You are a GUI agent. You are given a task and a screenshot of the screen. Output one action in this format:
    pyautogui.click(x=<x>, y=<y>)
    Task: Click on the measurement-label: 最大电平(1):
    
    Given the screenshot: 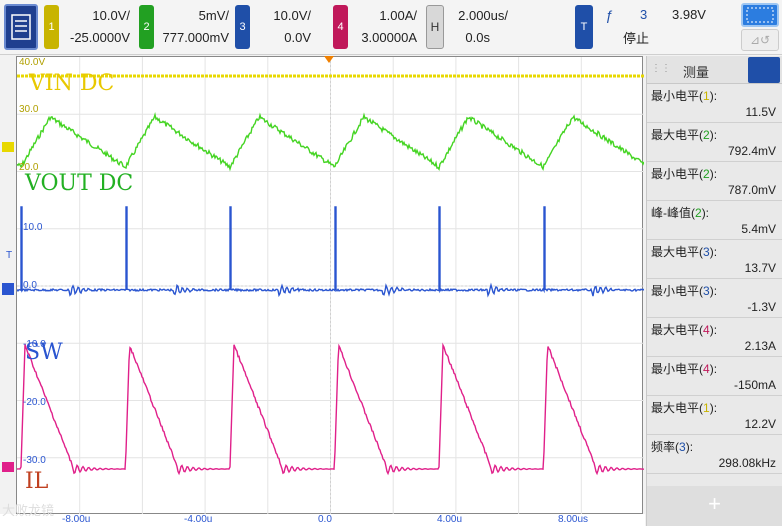 What is the action you would take?
    pyautogui.click(x=684, y=408)
    